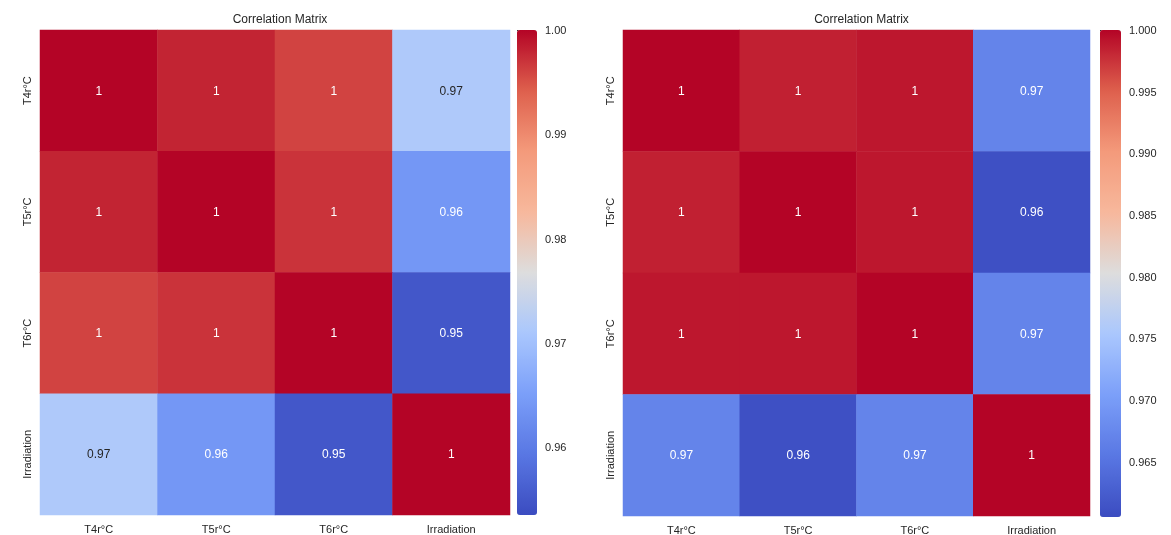 This screenshot has width=1171, height=535. What do you see at coordinates (1143, 276) in the screenshot?
I see `color-bar-label: 0.980` at bounding box center [1143, 276].